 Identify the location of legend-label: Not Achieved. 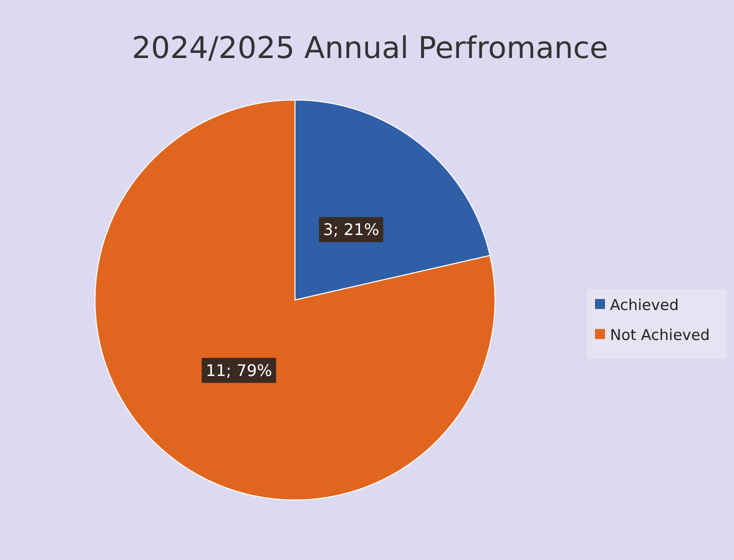
(660, 335).